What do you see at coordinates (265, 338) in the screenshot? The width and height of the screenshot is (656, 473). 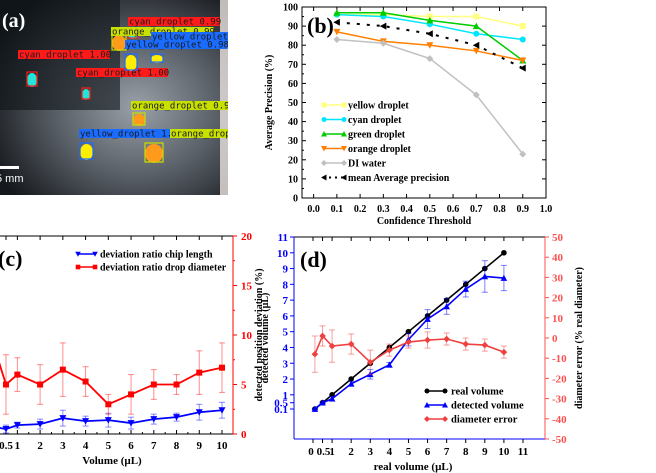 I see `y-axis-label-left: detected volume (µL)` at bounding box center [265, 338].